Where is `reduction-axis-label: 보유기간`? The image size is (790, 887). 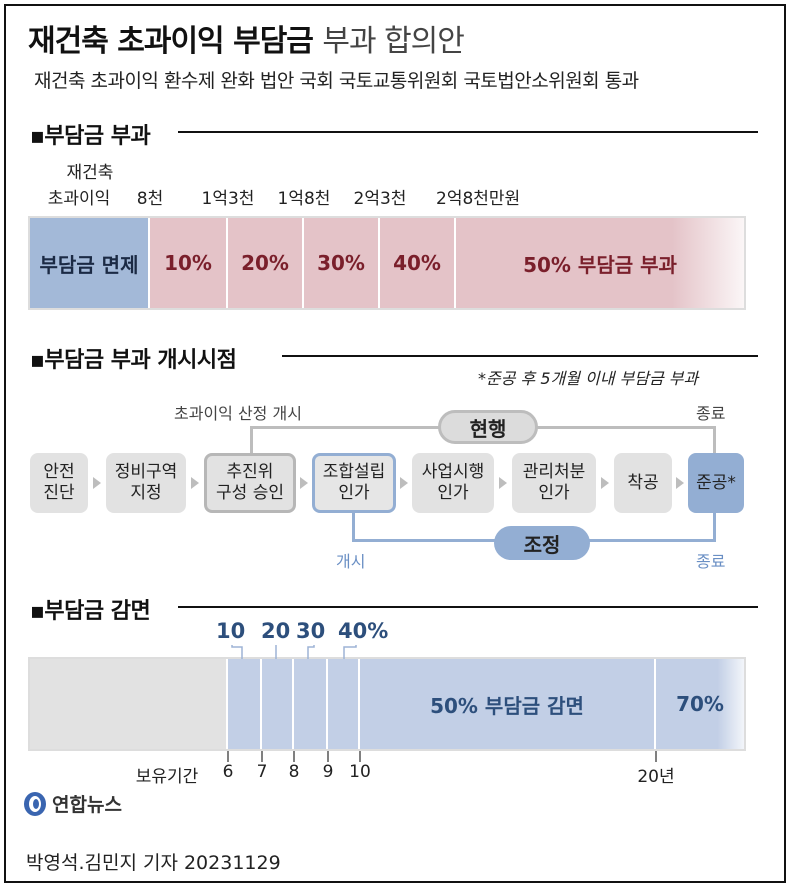 reduction-axis-label: 보유기간 is located at coordinates (167, 777).